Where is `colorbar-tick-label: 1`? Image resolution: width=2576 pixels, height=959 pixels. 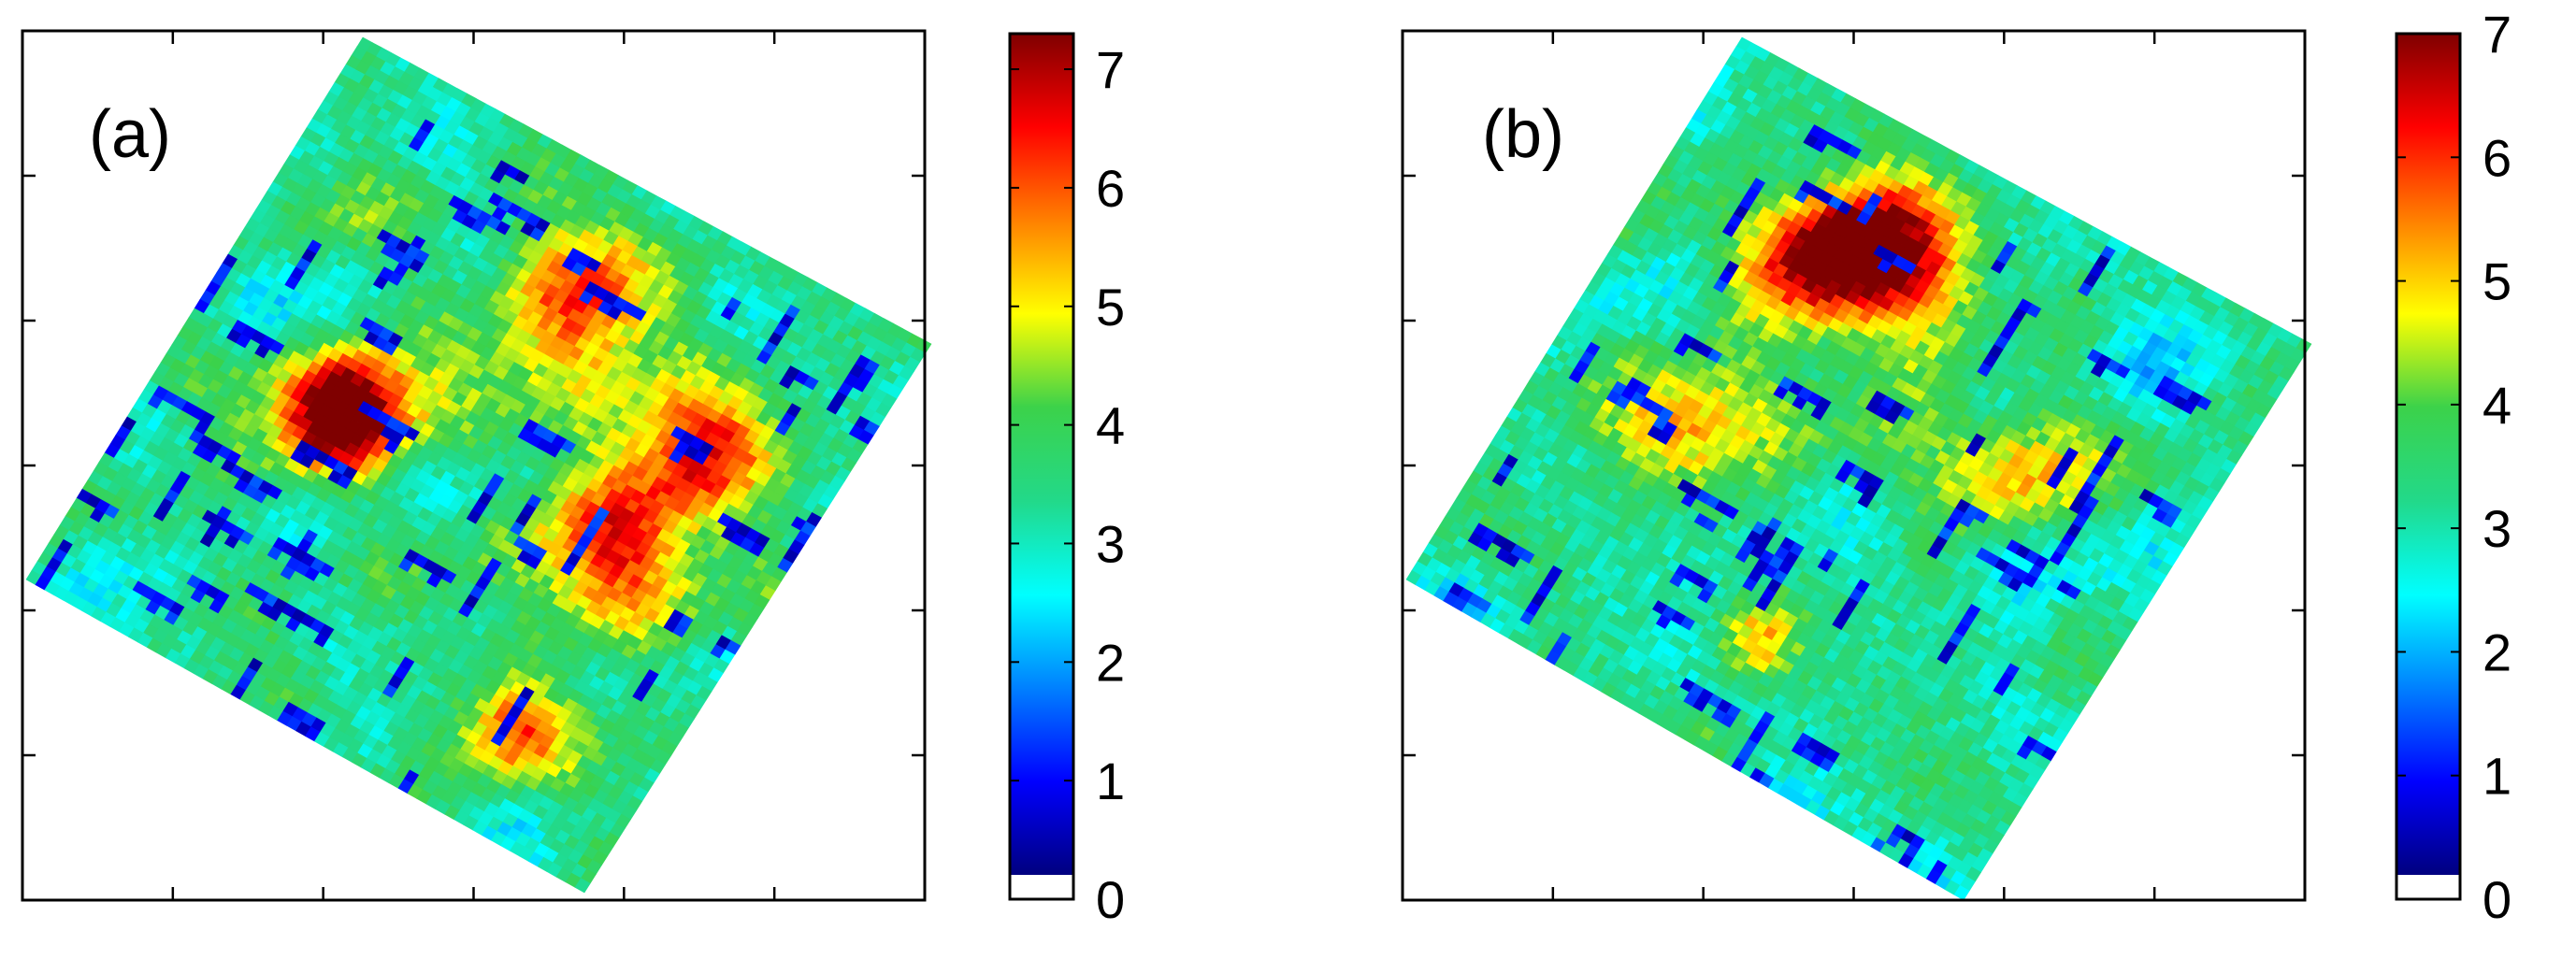 colorbar-tick-label: 1 is located at coordinates (1111, 780).